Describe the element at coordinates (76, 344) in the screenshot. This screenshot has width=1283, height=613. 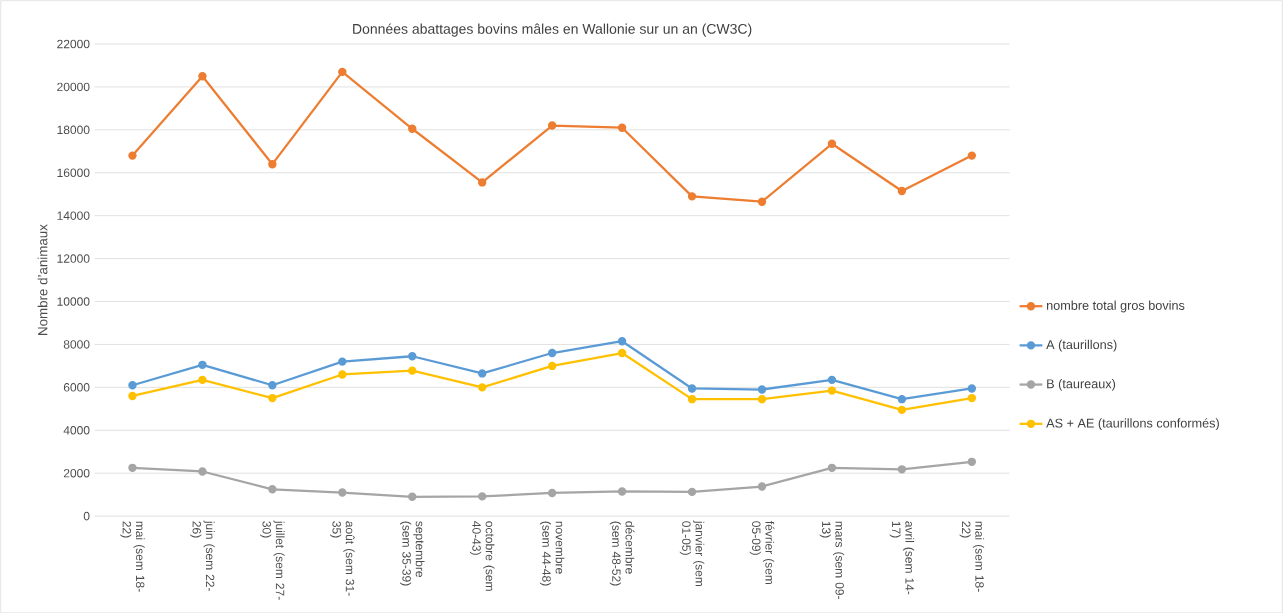
I see `y-tick-label: 8000` at that location.